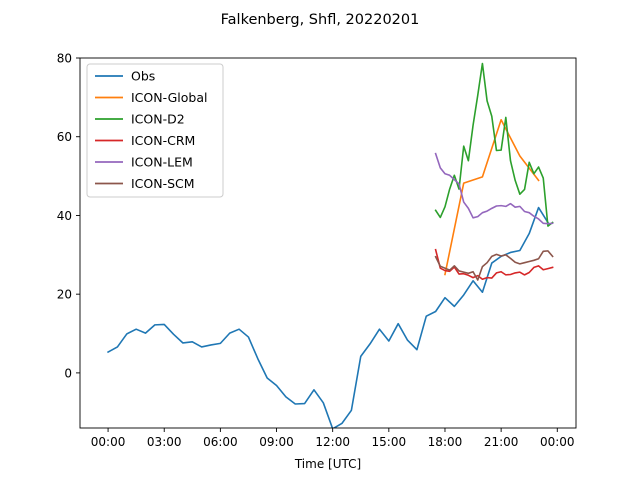  I want to click on y-tick-label: 20, so click(64, 295).